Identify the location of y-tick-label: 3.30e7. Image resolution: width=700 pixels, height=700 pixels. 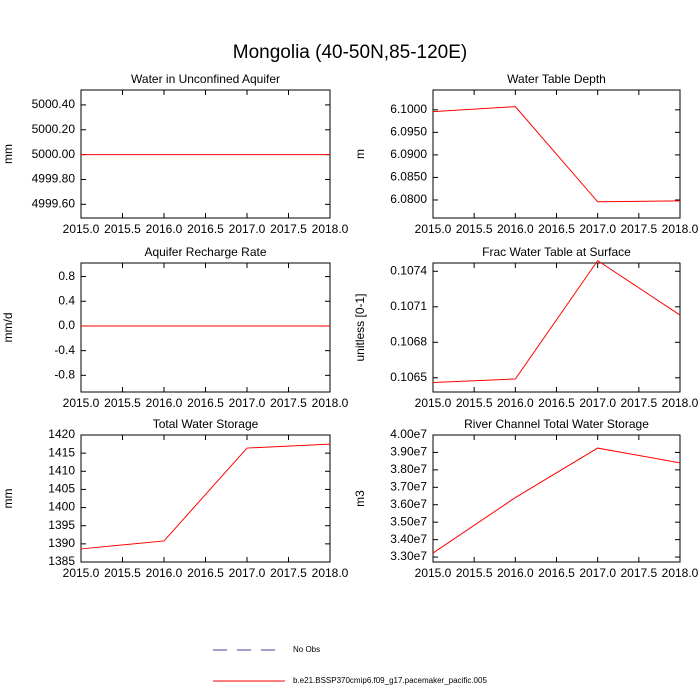
(408, 556).